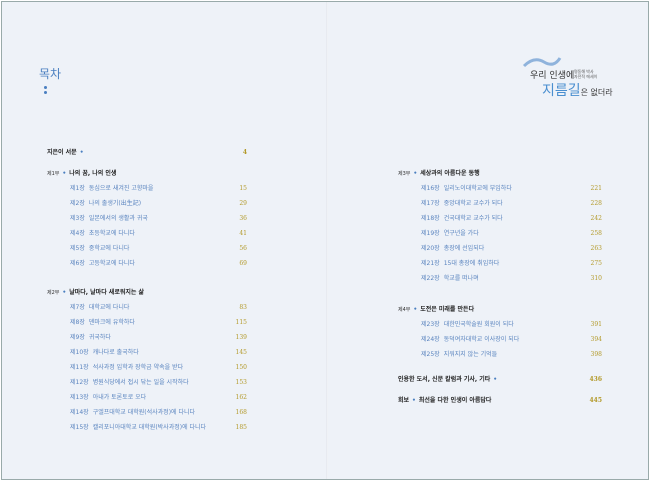 Image resolution: width=650 pixels, height=481 pixels. Describe the element at coordinates (478, 324) in the screenshot. I see `chapter-title: 대한민국학술원 회원이 되다` at that location.